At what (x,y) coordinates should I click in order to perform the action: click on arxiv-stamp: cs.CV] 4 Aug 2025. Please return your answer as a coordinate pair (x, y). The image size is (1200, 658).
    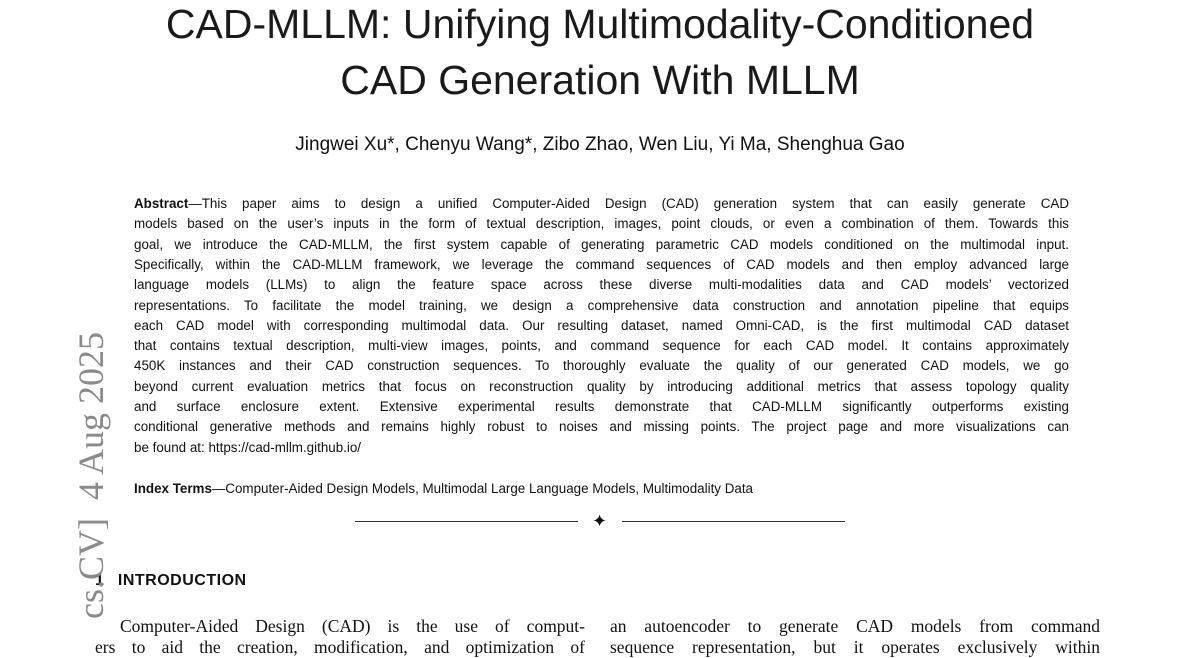
    Looking at the image, I should click on (91, 475).